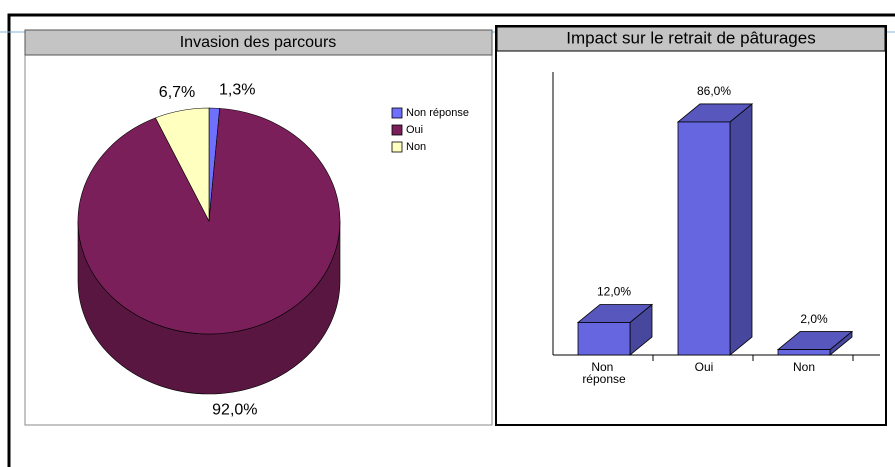 The height and width of the screenshot is (467, 895). What do you see at coordinates (704, 367) in the screenshot?
I see `x-tick-label: Oui` at bounding box center [704, 367].